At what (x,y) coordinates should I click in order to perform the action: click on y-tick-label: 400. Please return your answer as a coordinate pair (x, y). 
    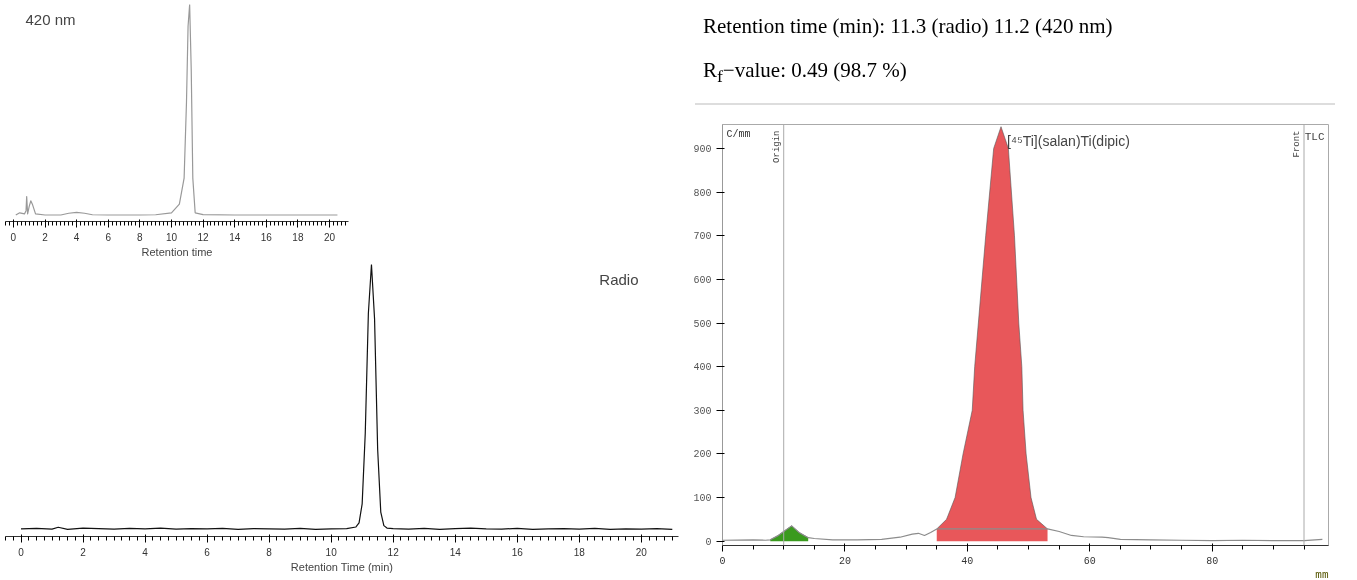
    Looking at the image, I should click on (702, 368).